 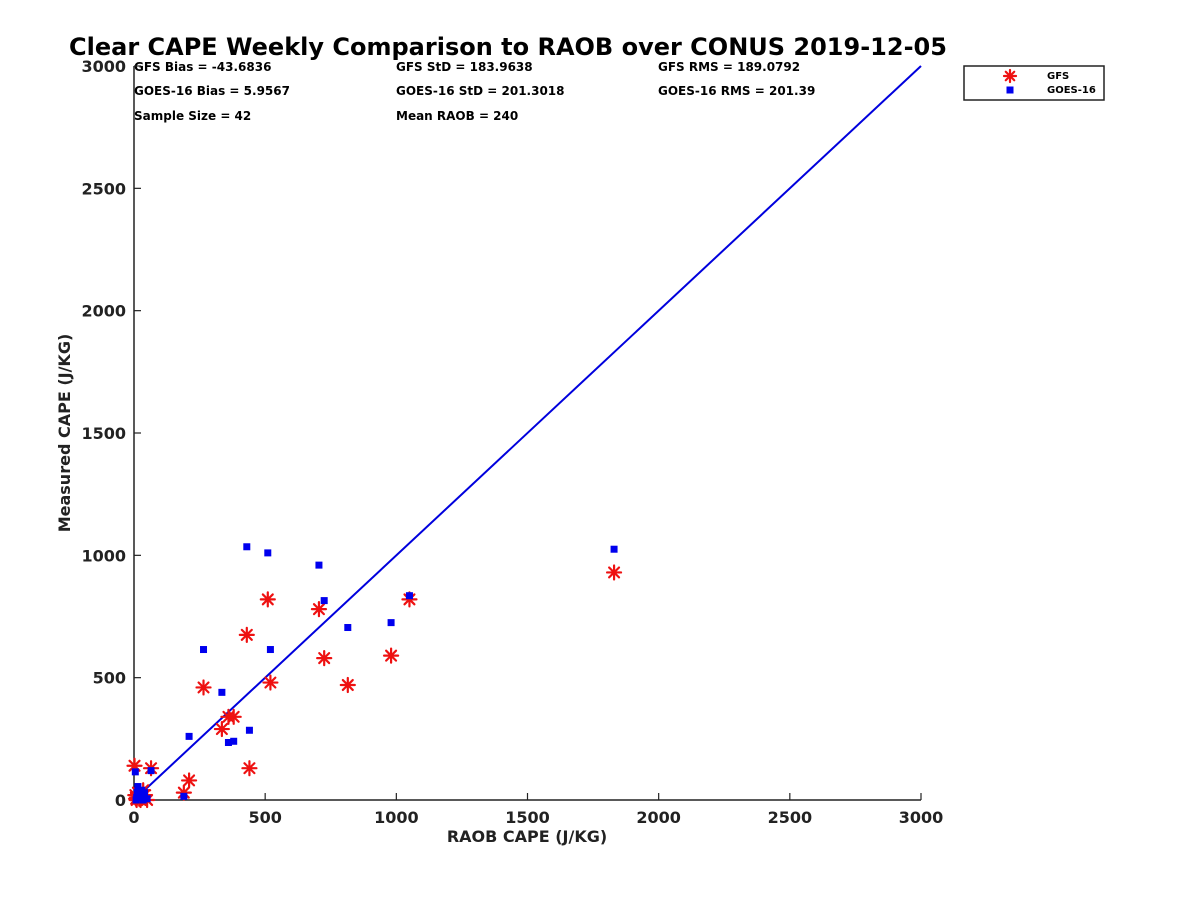 What do you see at coordinates (120, 800) in the screenshot?
I see `y-tick-label: 0` at bounding box center [120, 800].